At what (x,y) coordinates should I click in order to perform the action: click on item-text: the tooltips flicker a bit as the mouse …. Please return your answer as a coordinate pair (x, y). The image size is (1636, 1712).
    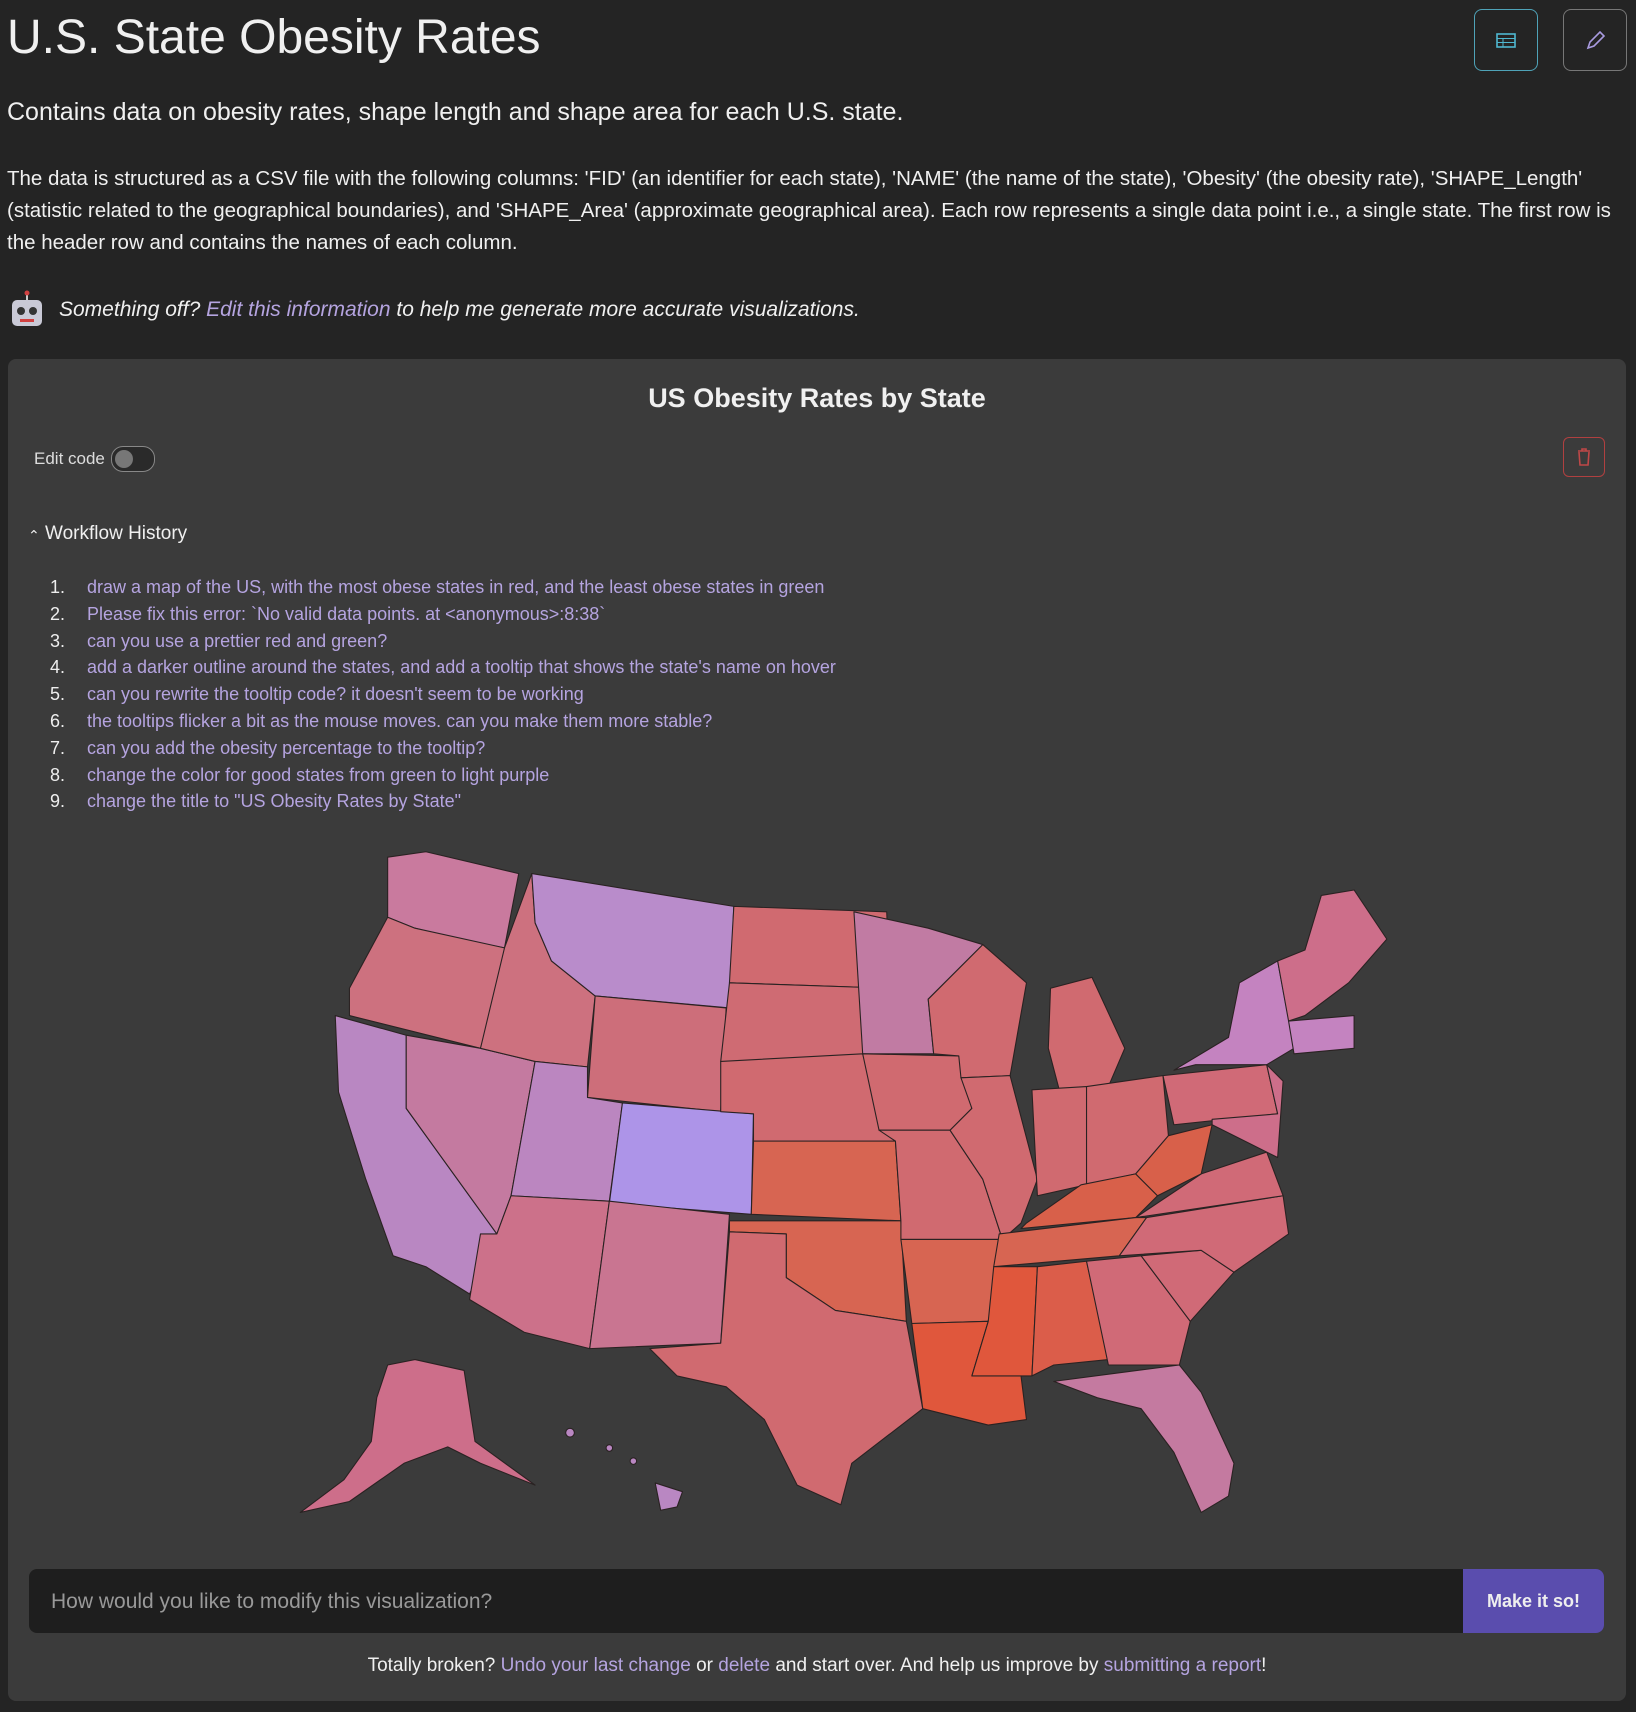
    Looking at the image, I should click on (400, 720).